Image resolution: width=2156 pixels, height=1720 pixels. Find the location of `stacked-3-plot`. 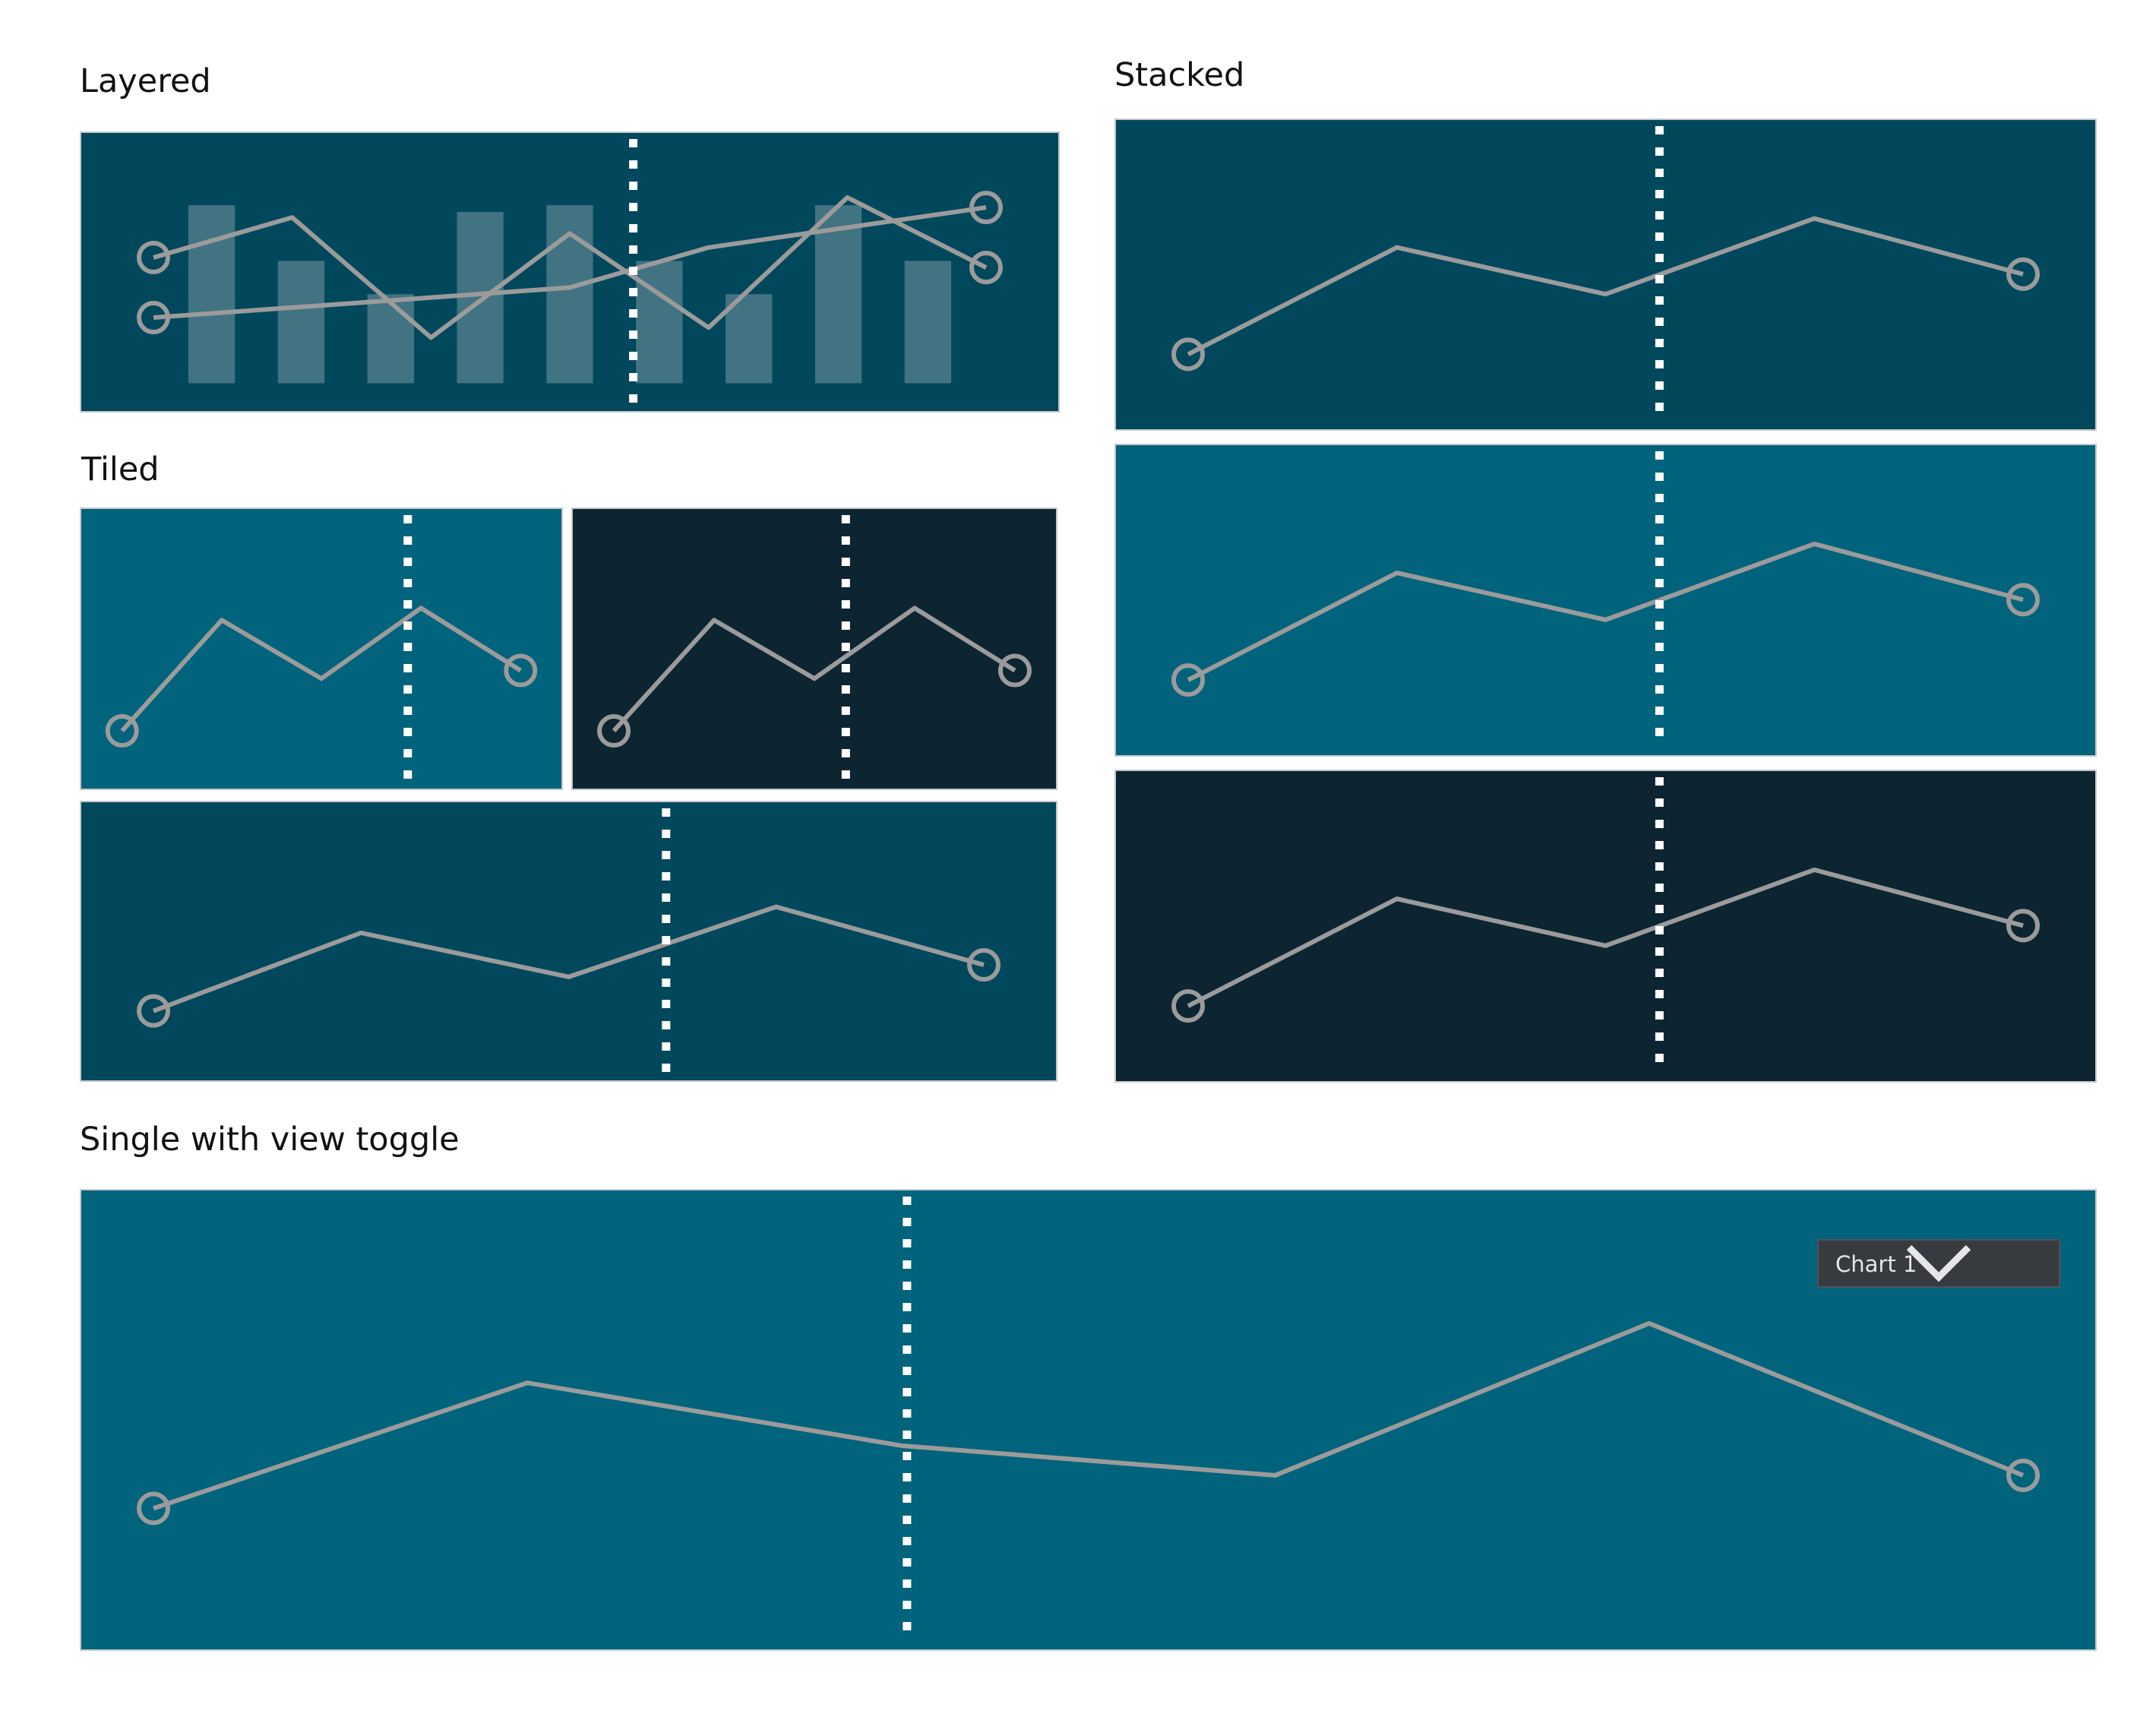

stacked-3-plot is located at coordinates (1605, 926).